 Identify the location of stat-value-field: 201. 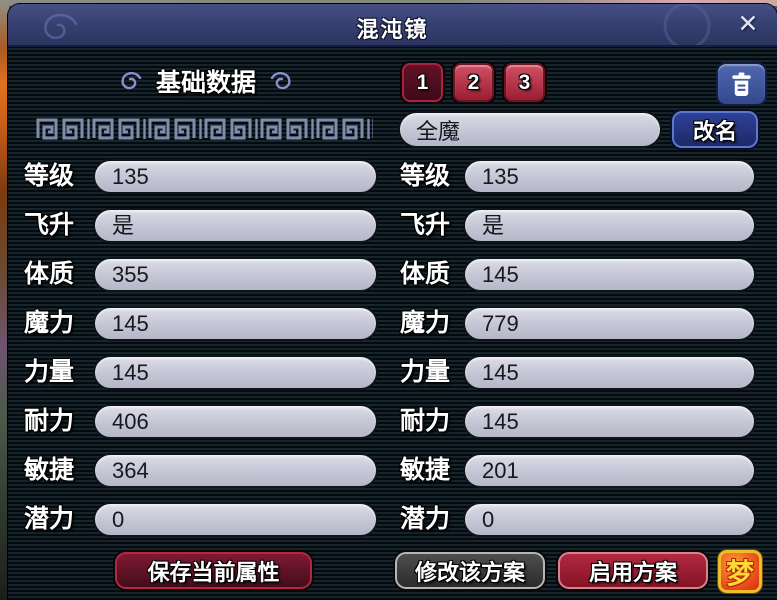
(609, 470).